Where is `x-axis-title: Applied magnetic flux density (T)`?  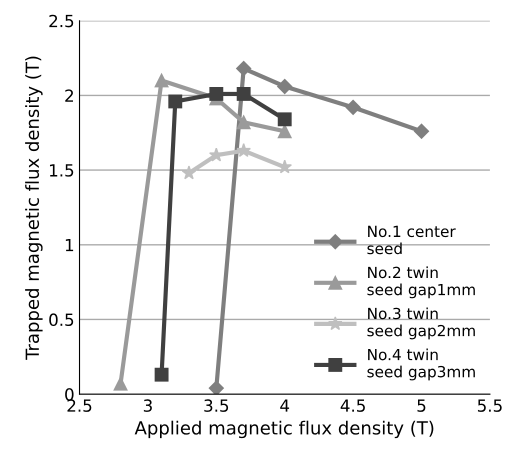
x-axis-title: Applied magnetic flux density (T) is located at coordinates (284, 429).